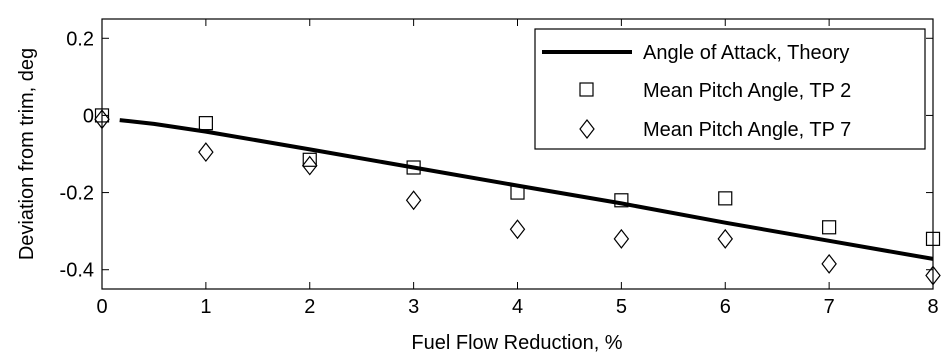  I want to click on x-tick-label: 7, so click(829, 307).